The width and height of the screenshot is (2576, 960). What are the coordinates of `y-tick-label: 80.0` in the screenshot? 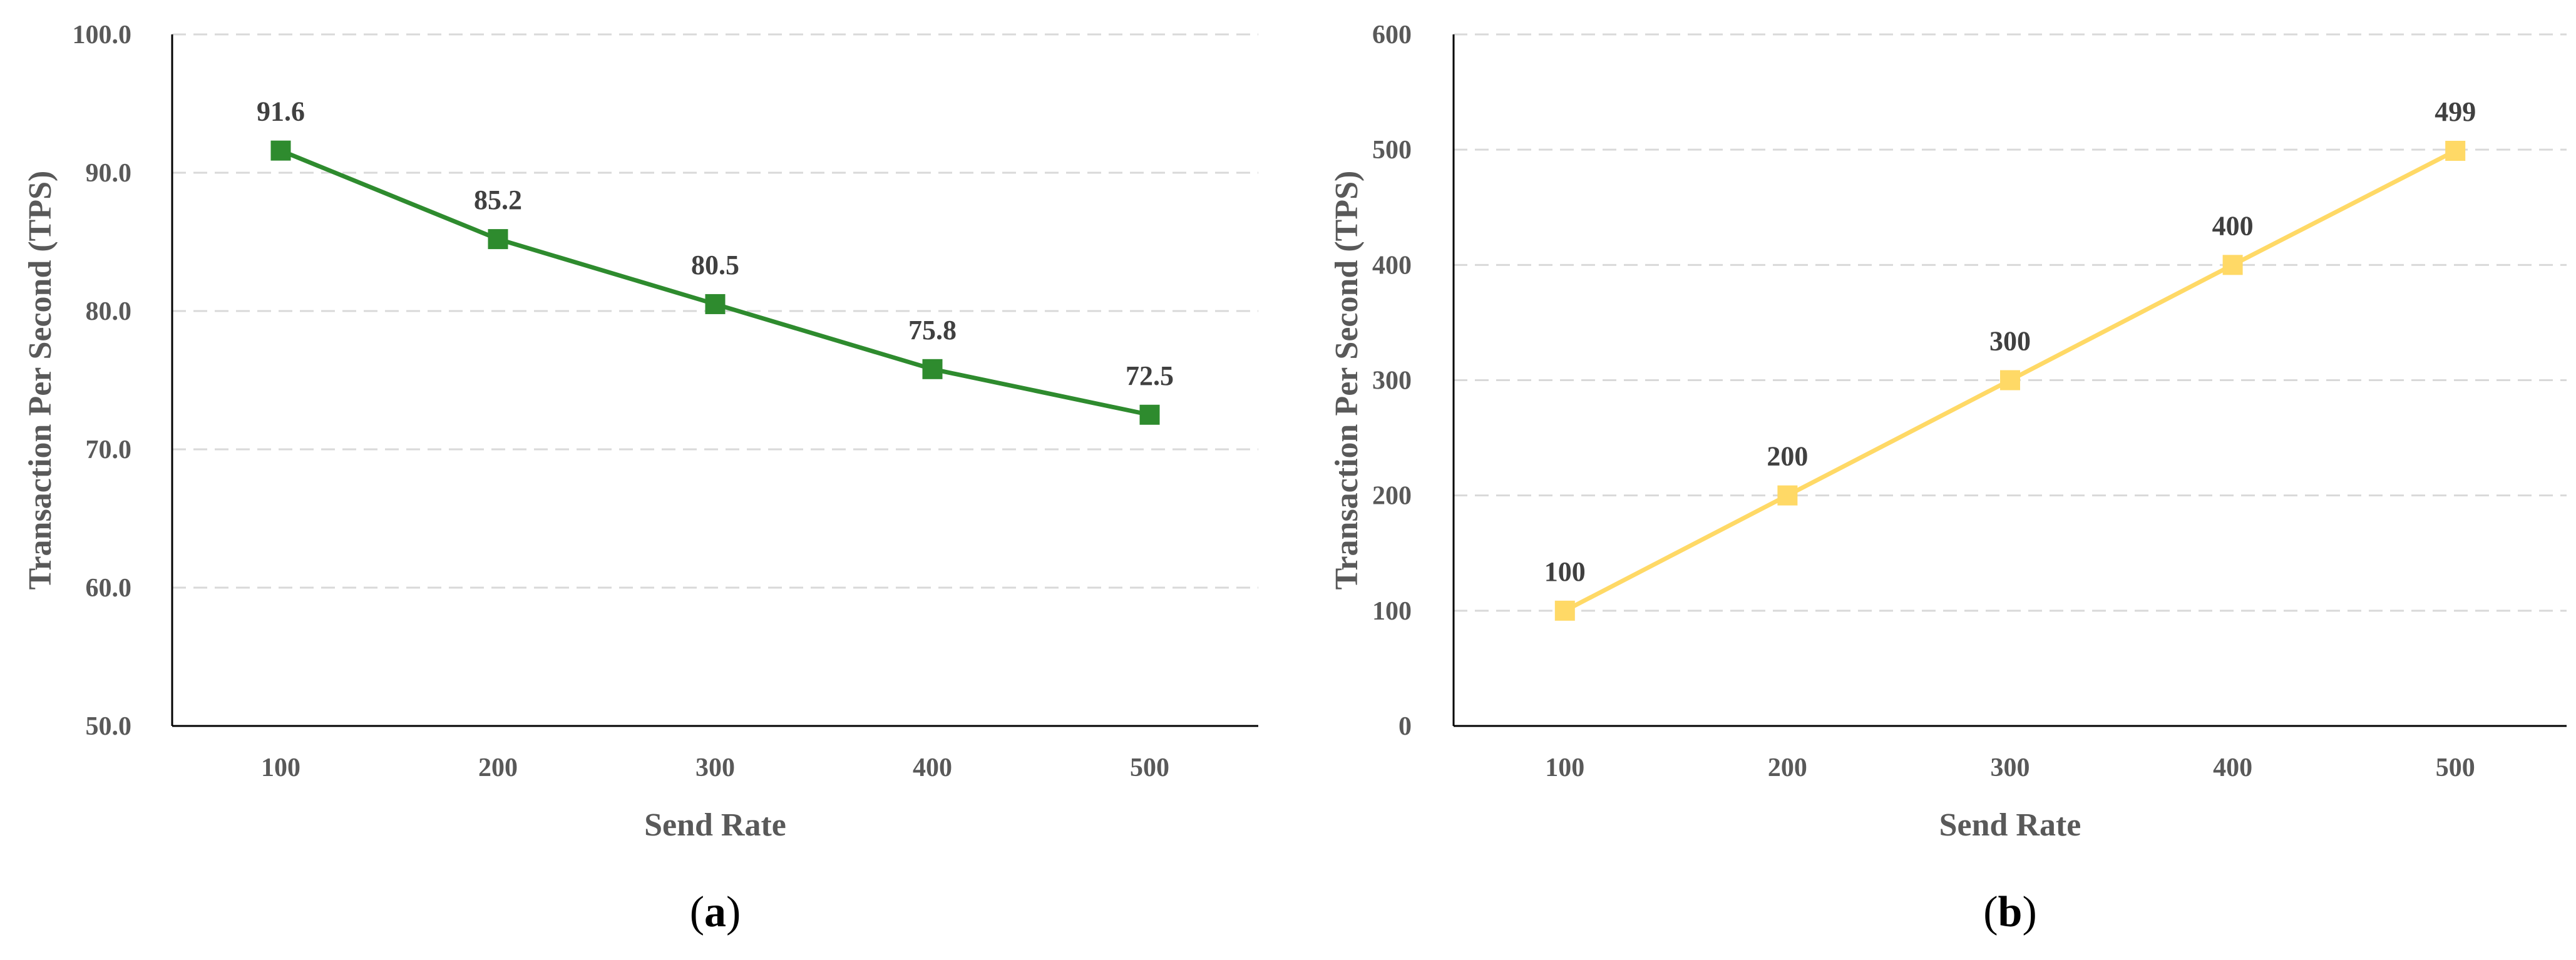 It's located at (109, 311).